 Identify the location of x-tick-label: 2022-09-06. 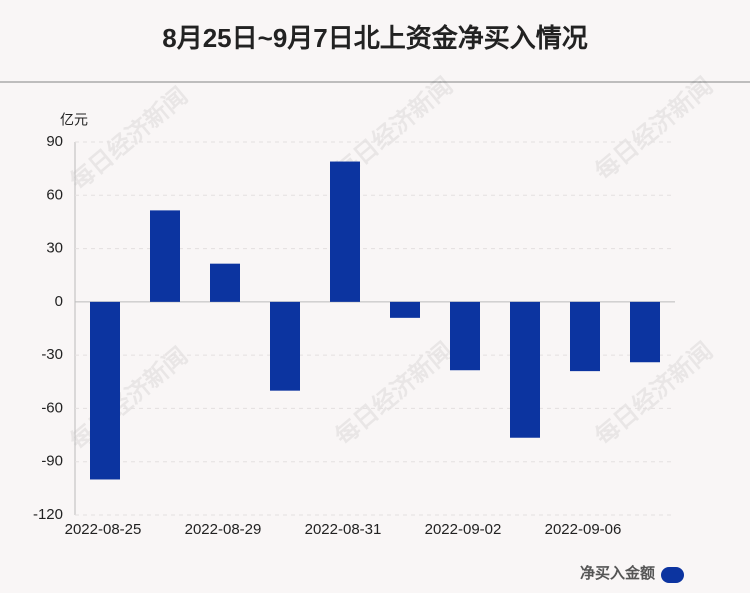
(583, 529).